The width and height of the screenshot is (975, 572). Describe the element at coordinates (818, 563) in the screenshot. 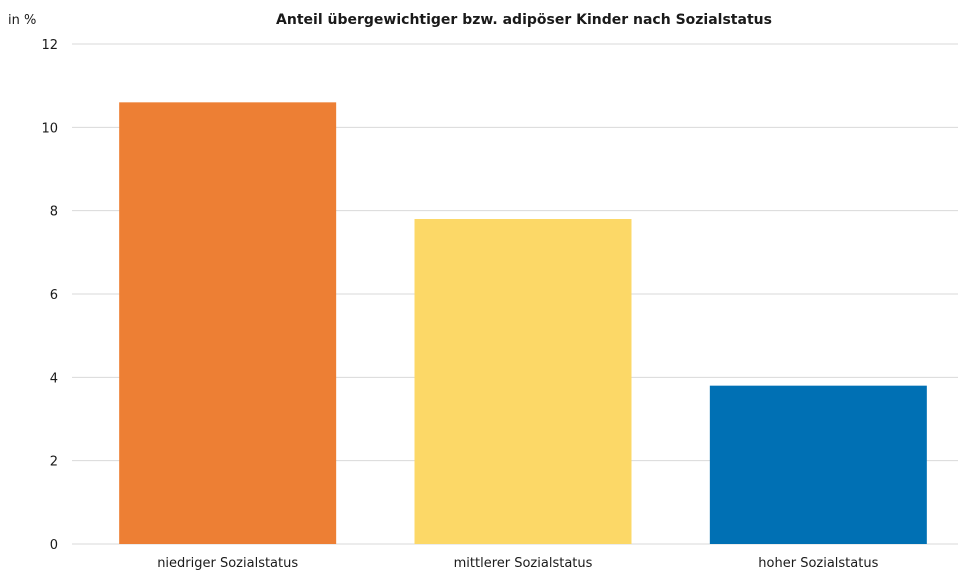

I see `x-tick-label-2: hoher Sozialstatus` at that location.